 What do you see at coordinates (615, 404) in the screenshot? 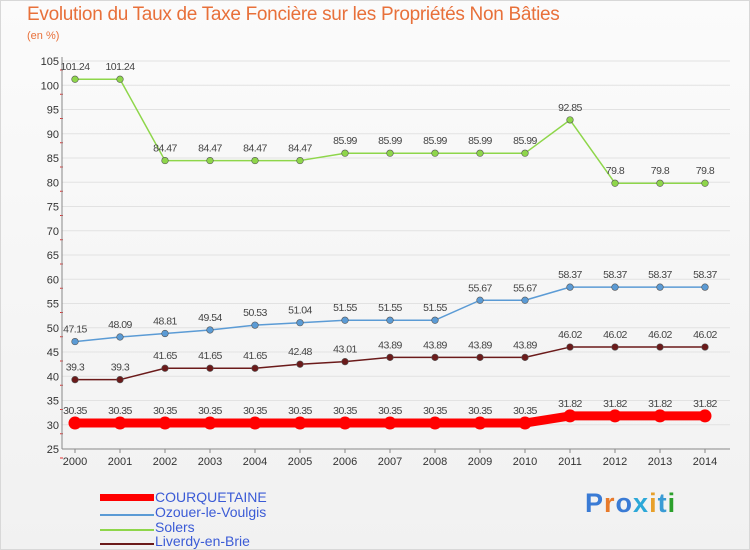
I see `data-label-courquetaine-2012: 31.82` at bounding box center [615, 404].